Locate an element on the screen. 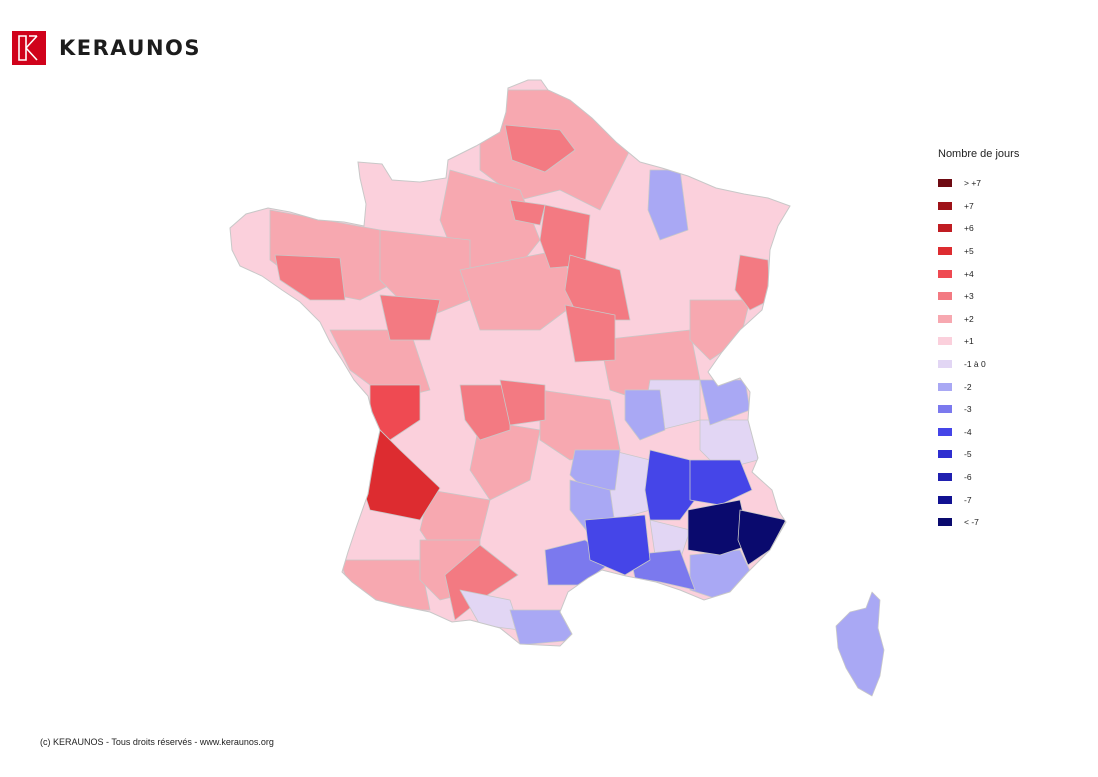 This screenshot has height=777, width=1098. legend-items: > +7 +7 +6 +5 +4 +3 +2 +1 -1 à 0 -2 -3 -4 -5 -6 -7 < -7 is located at coordinates (978, 353).